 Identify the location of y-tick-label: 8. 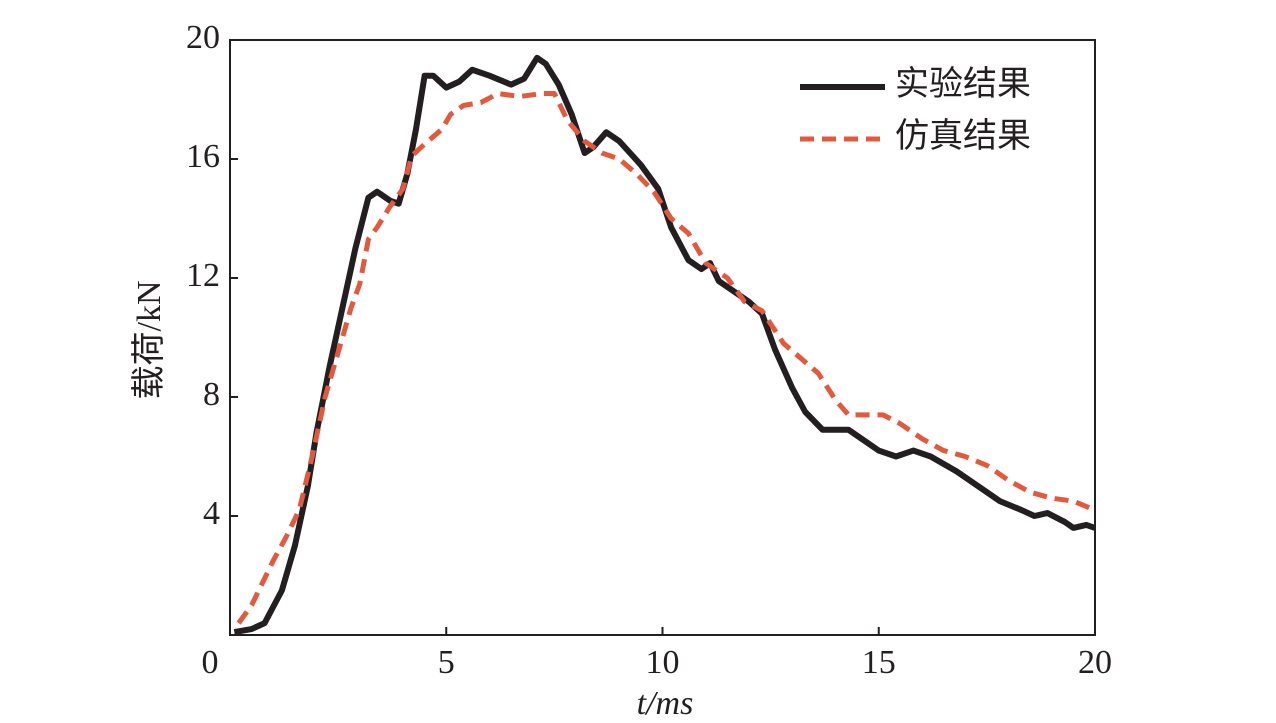
(211, 394).